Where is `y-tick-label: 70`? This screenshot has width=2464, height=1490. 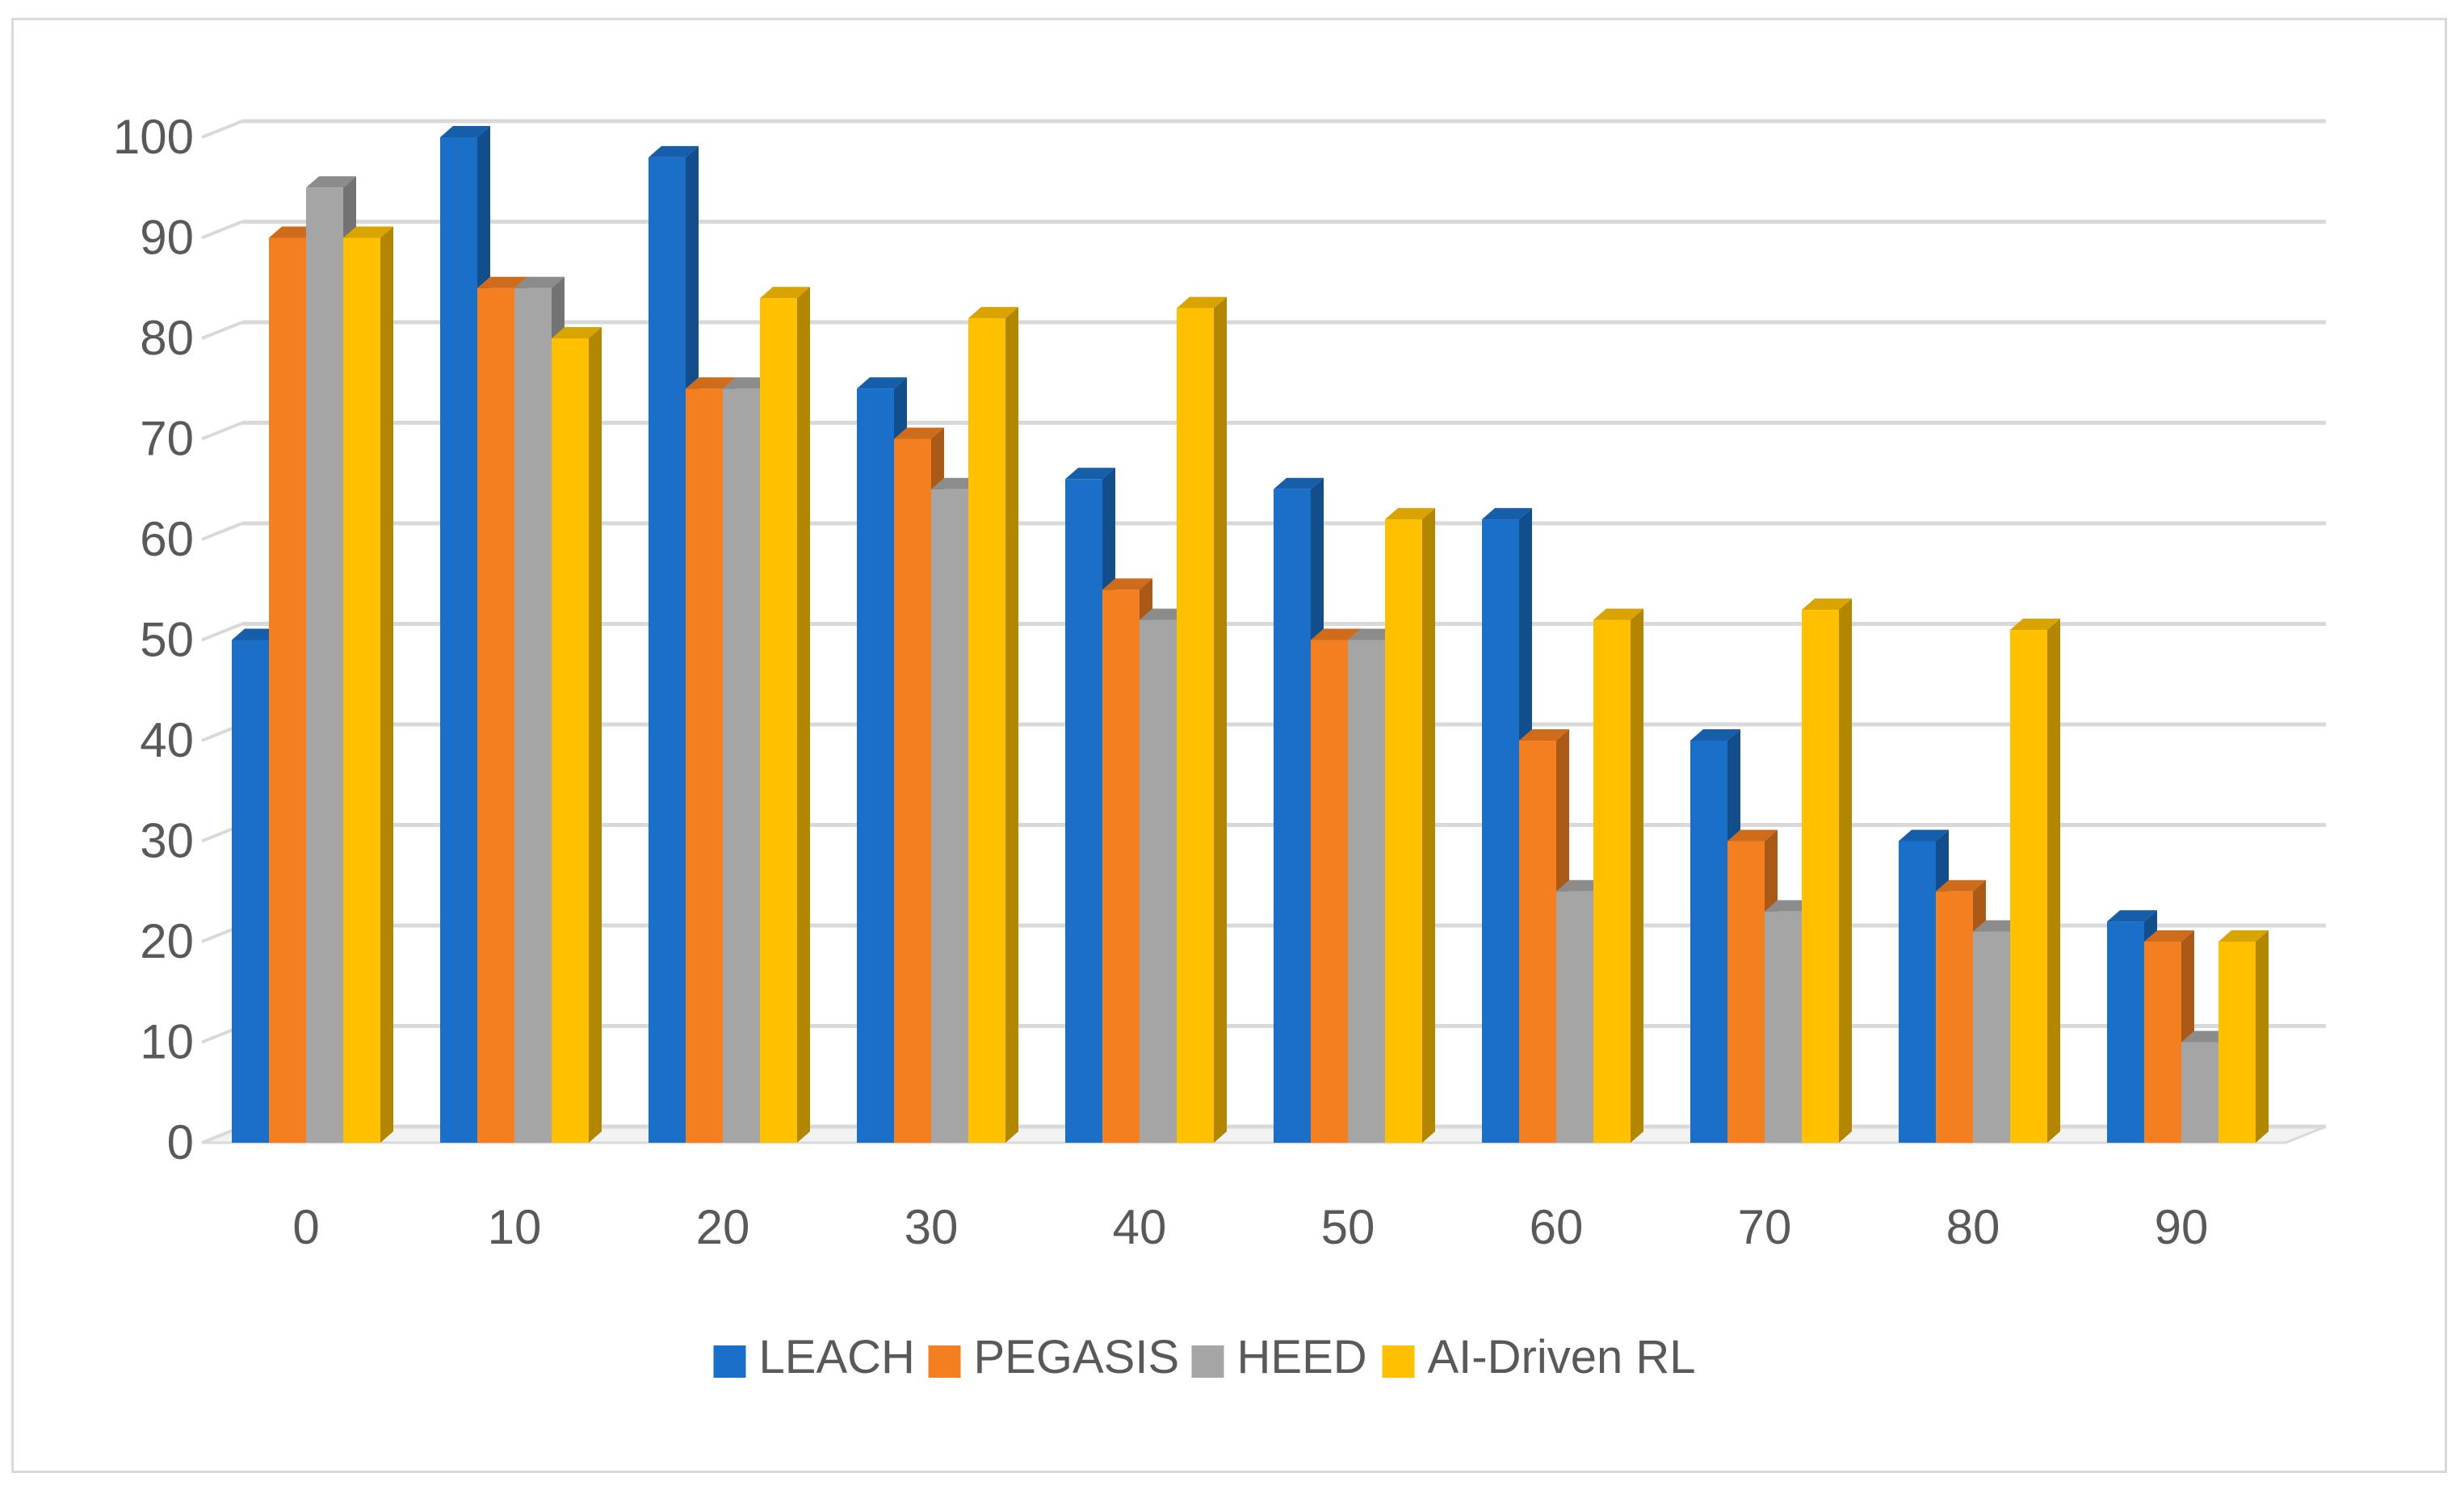 y-tick-label: 70 is located at coordinates (167, 439).